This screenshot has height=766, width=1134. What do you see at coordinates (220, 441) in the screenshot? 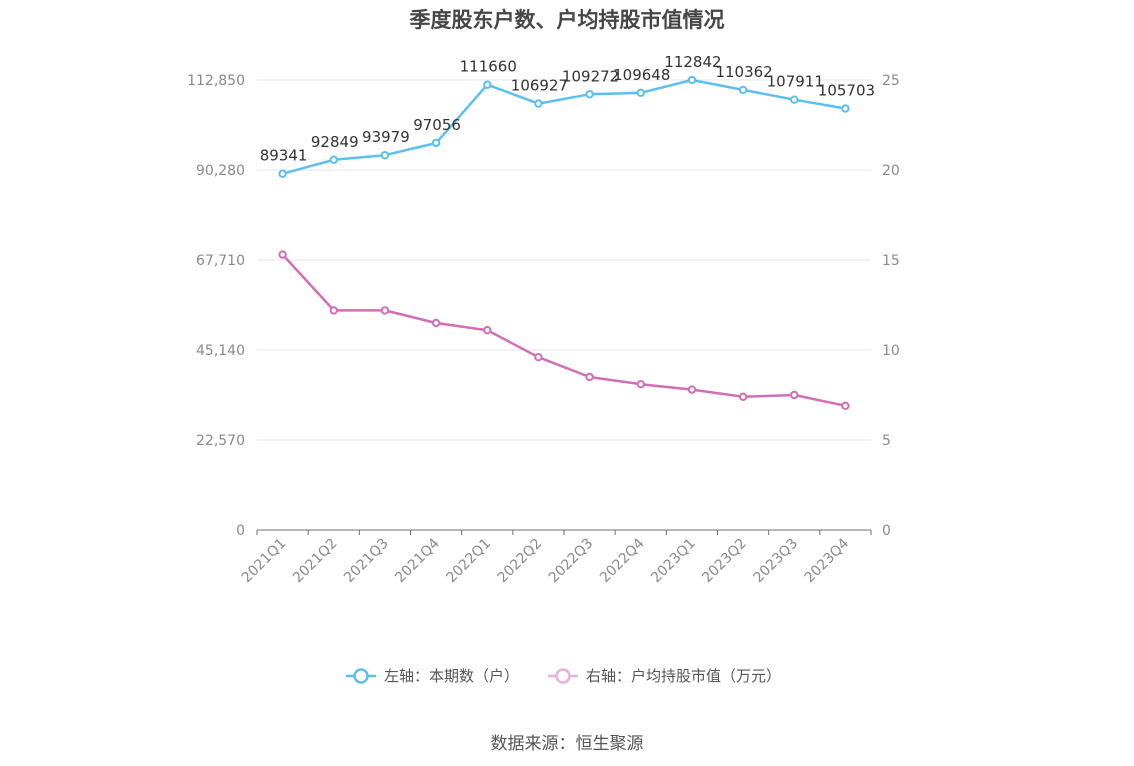
I see `left-axis-tick-label: 22,570` at bounding box center [220, 441].